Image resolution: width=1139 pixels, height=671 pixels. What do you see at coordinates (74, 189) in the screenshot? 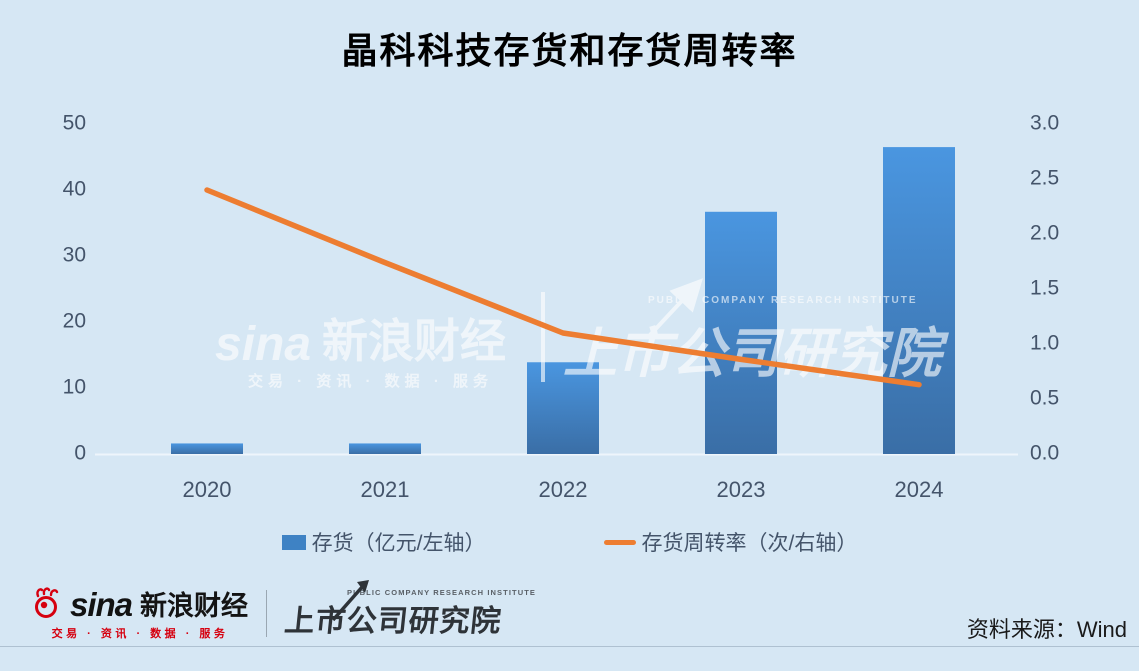
I see `left-tick-label: 40` at bounding box center [74, 189].